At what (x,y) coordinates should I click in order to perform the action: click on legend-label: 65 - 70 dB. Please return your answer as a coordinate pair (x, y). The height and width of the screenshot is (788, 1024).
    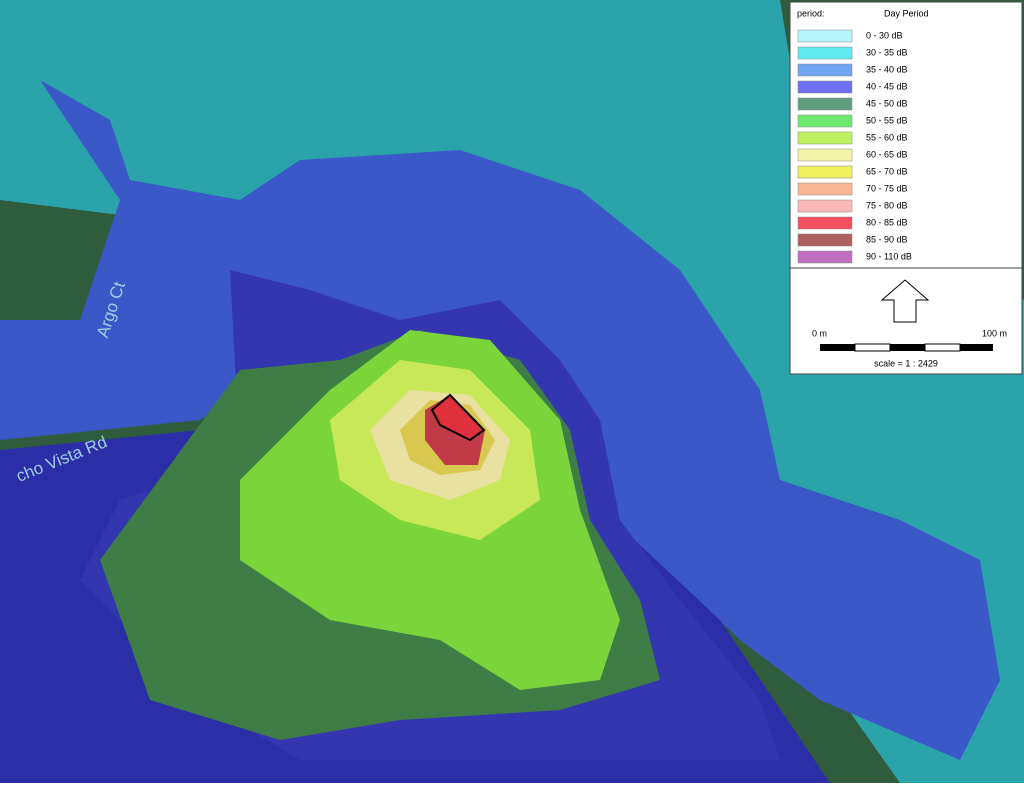
    Looking at the image, I should click on (887, 171).